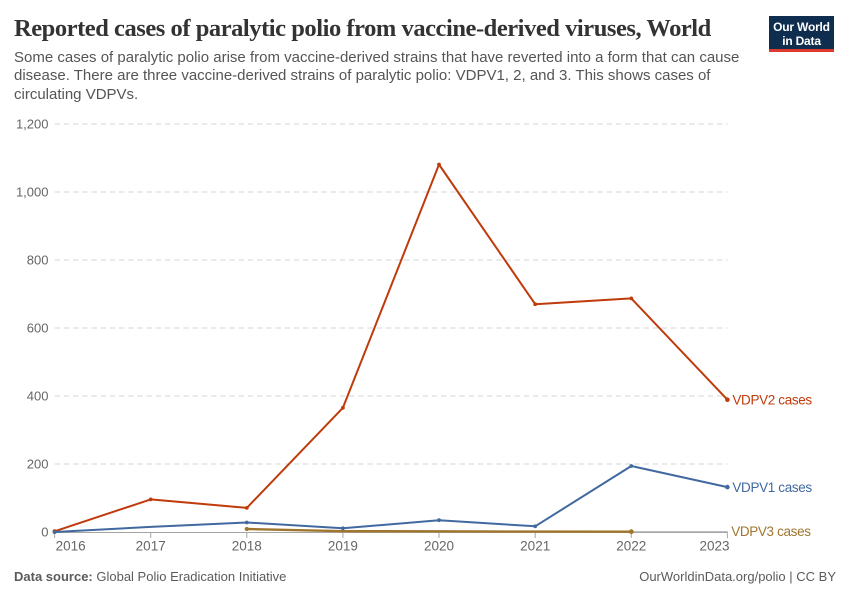  I want to click on svg-text: VDPV1 cases, so click(772, 487).